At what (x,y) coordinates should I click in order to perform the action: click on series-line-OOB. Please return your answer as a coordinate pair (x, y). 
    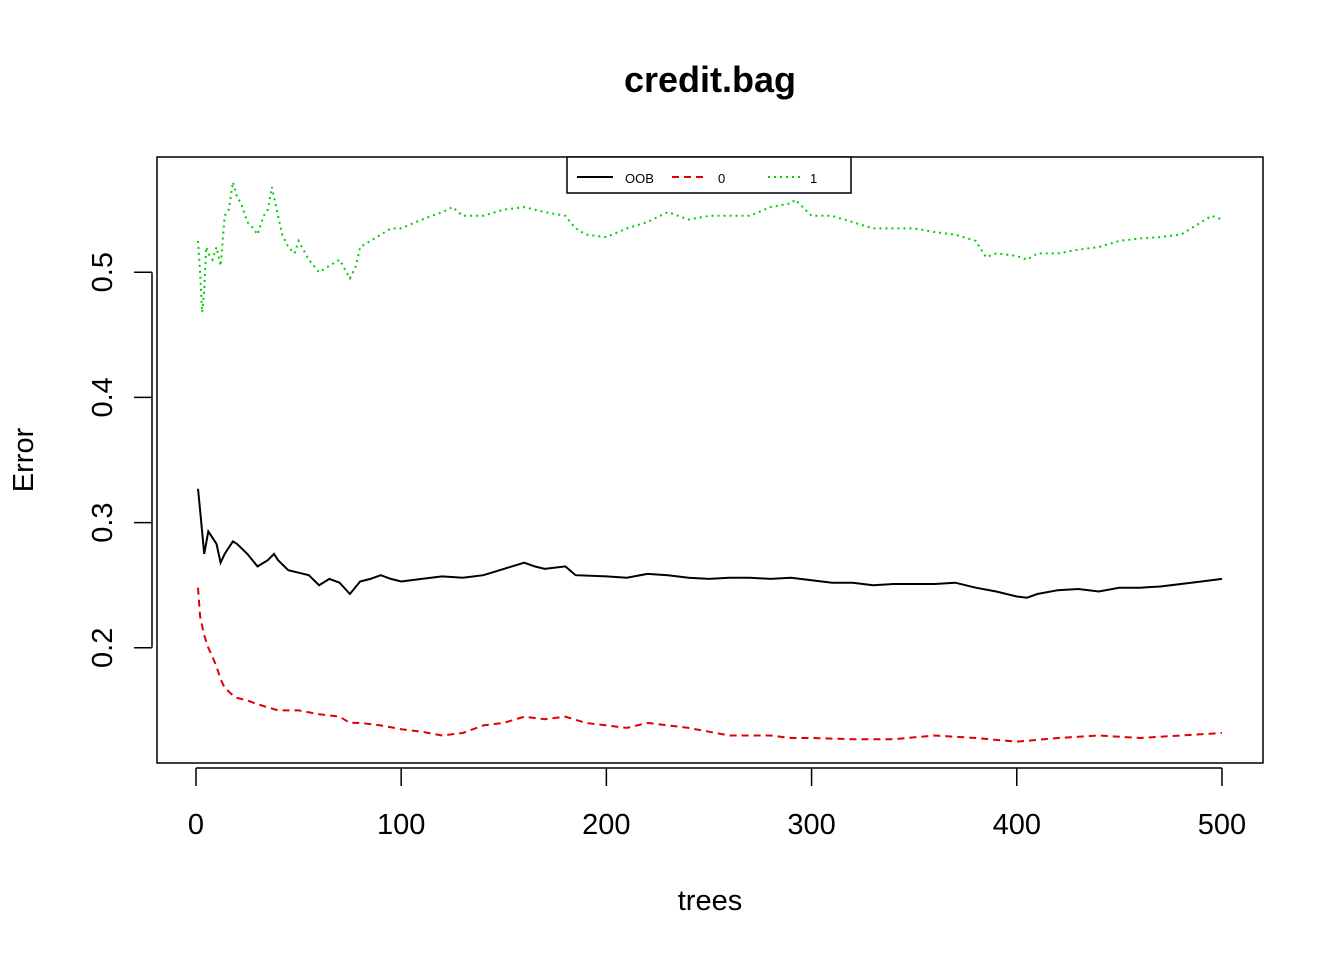
    Looking at the image, I should click on (710, 543).